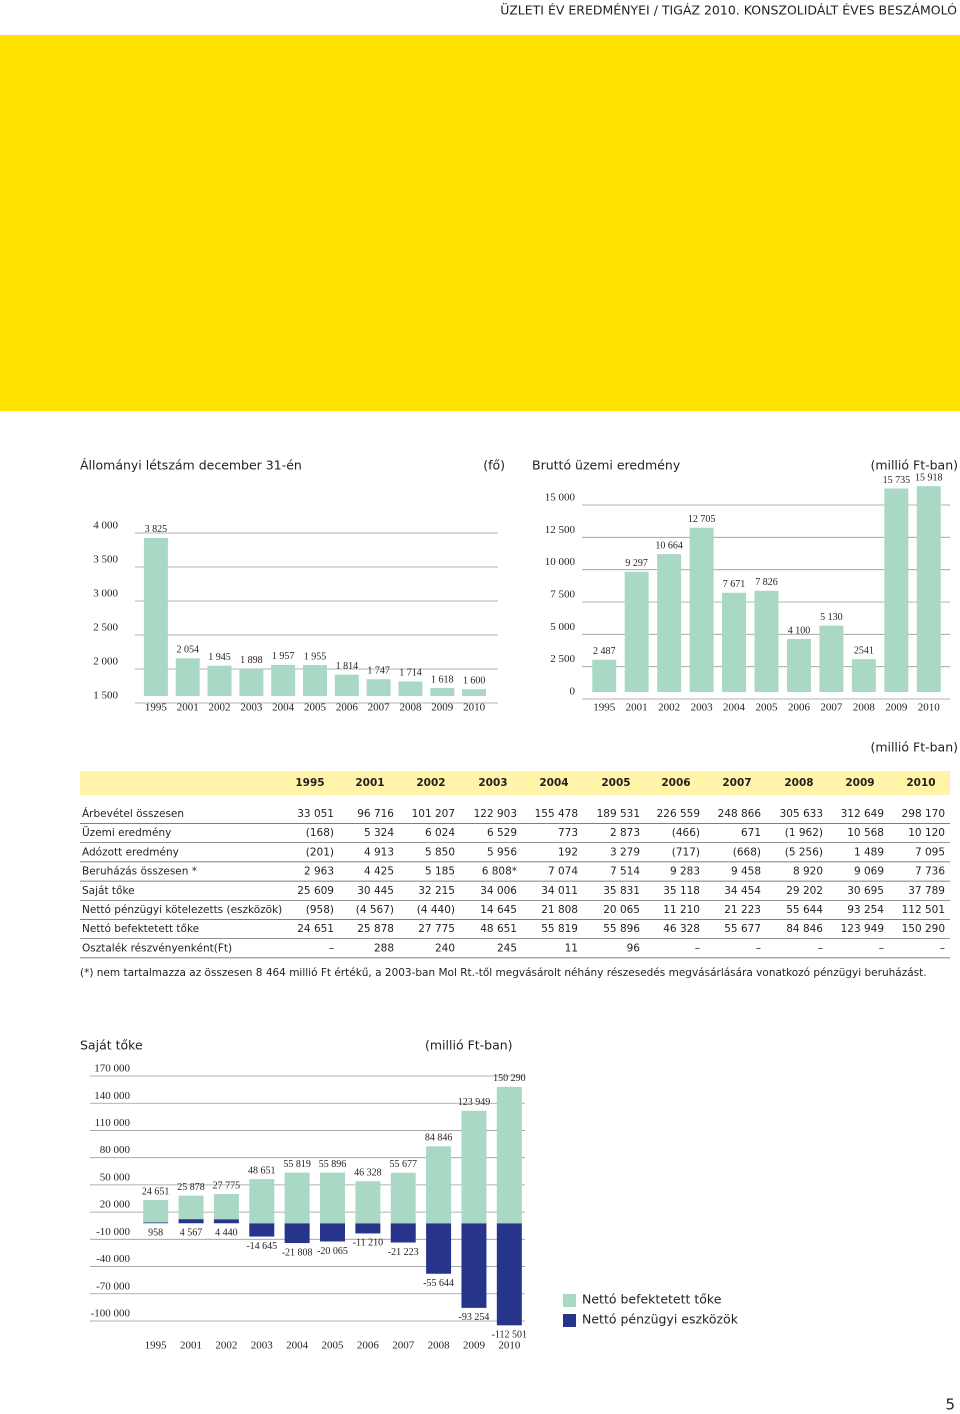  Describe the element at coordinates (562, 595) in the screenshot. I see `y-tick-label: 7 500` at that location.